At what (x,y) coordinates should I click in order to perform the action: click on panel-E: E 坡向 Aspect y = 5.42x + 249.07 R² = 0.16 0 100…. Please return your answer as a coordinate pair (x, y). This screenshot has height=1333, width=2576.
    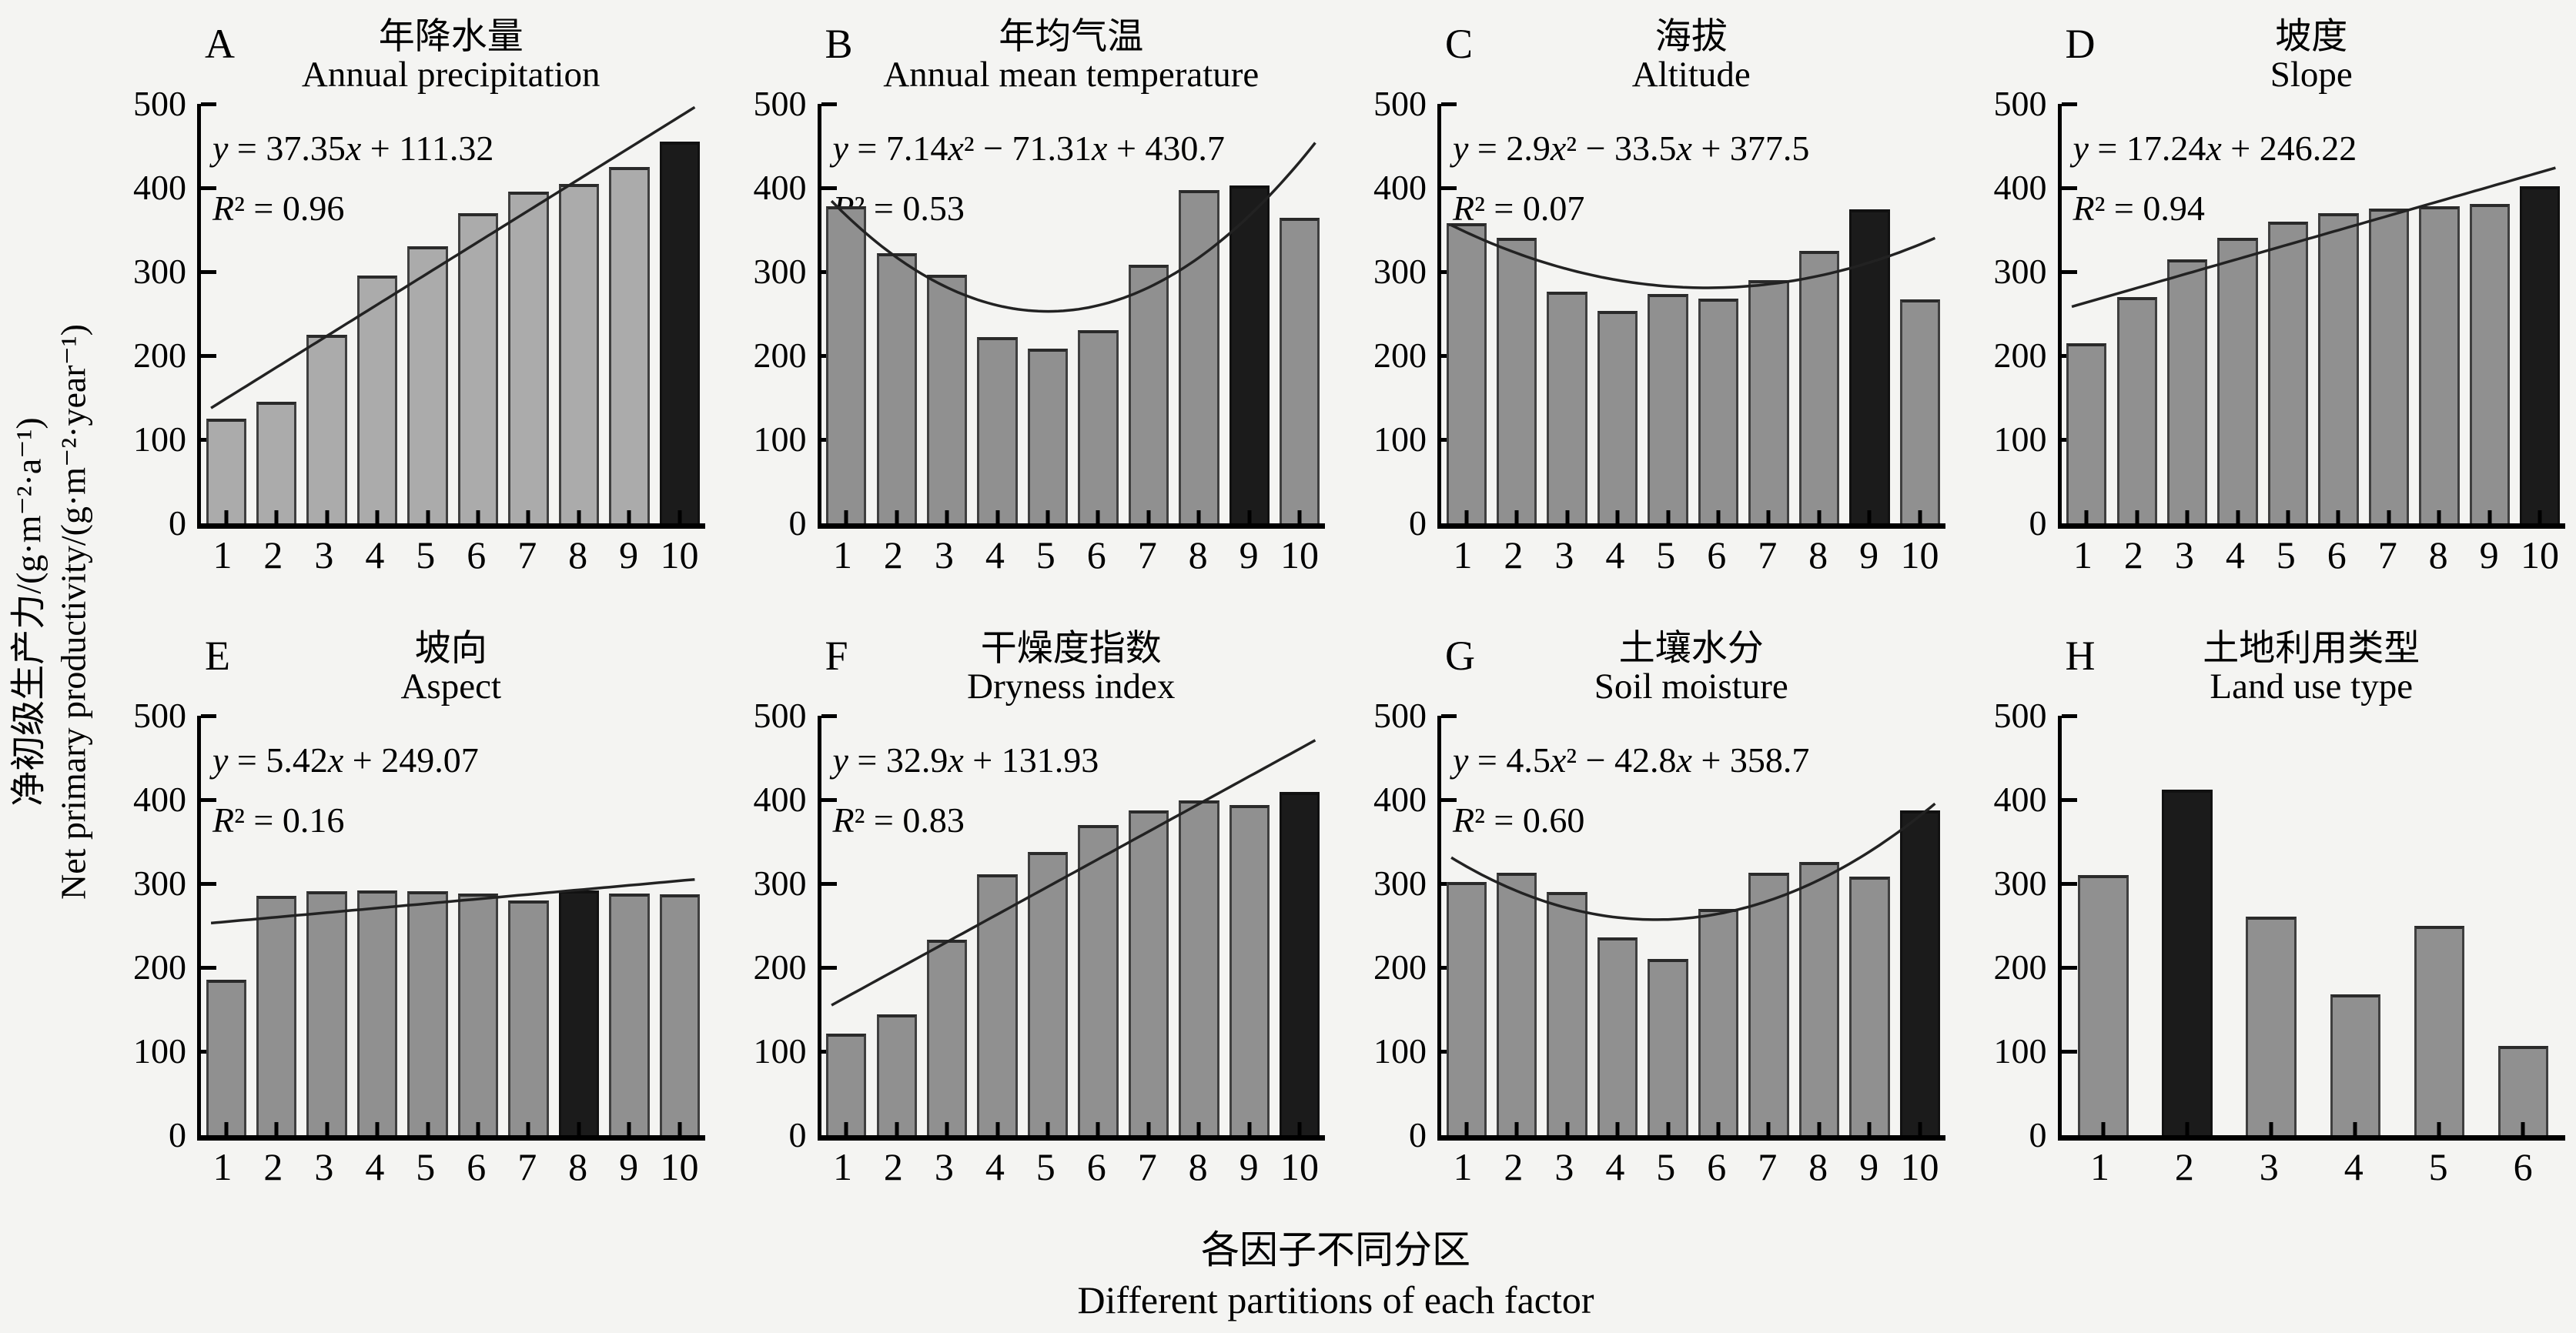
    Looking at the image, I should click on (406, 918).